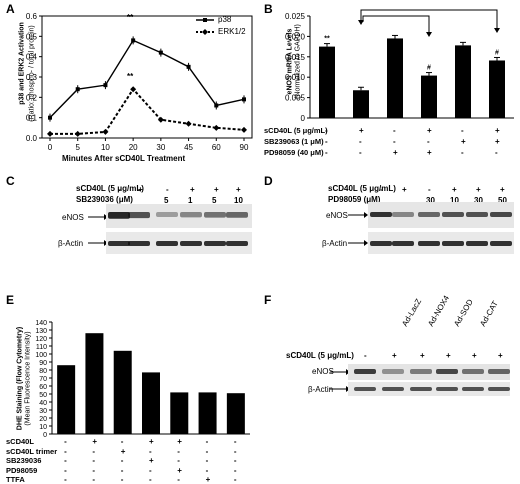  Describe the element at coordinates (296, 130) in the screenshot. I see `panel-b-row-label: sCD40L (5 μg/mL)` at that location.